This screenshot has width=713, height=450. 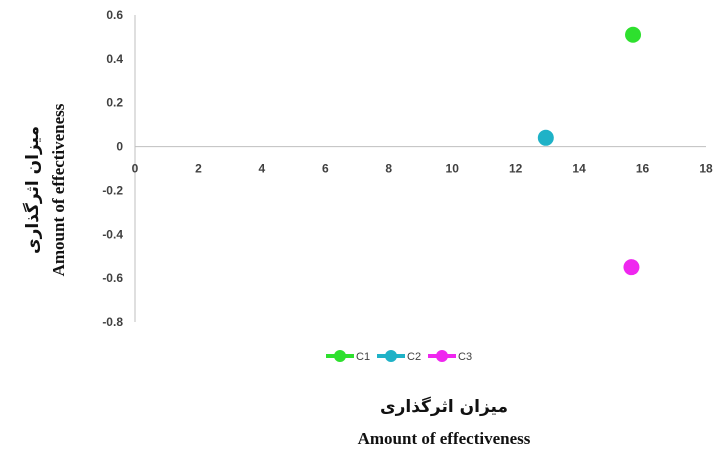 I want to click on legend-label: C2, so click(x=414, y=357).